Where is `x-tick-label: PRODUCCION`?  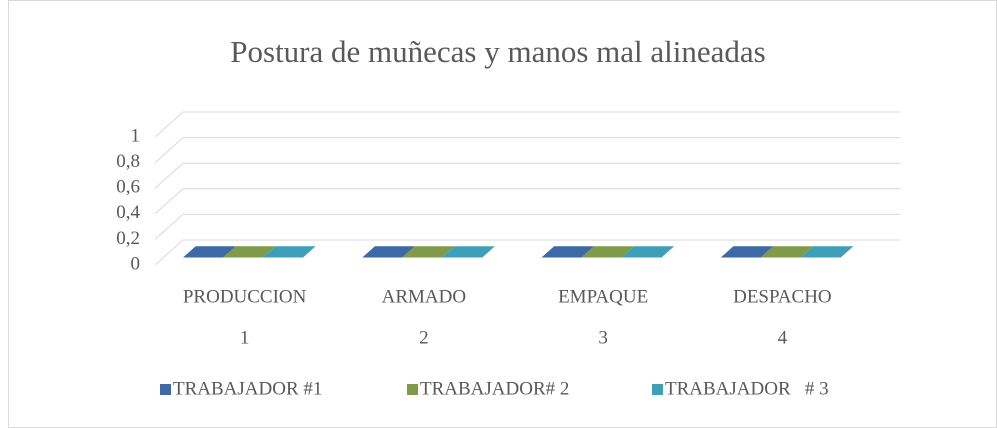 x-tick-label: PRODUCCION is located at coordinates (245, 296).